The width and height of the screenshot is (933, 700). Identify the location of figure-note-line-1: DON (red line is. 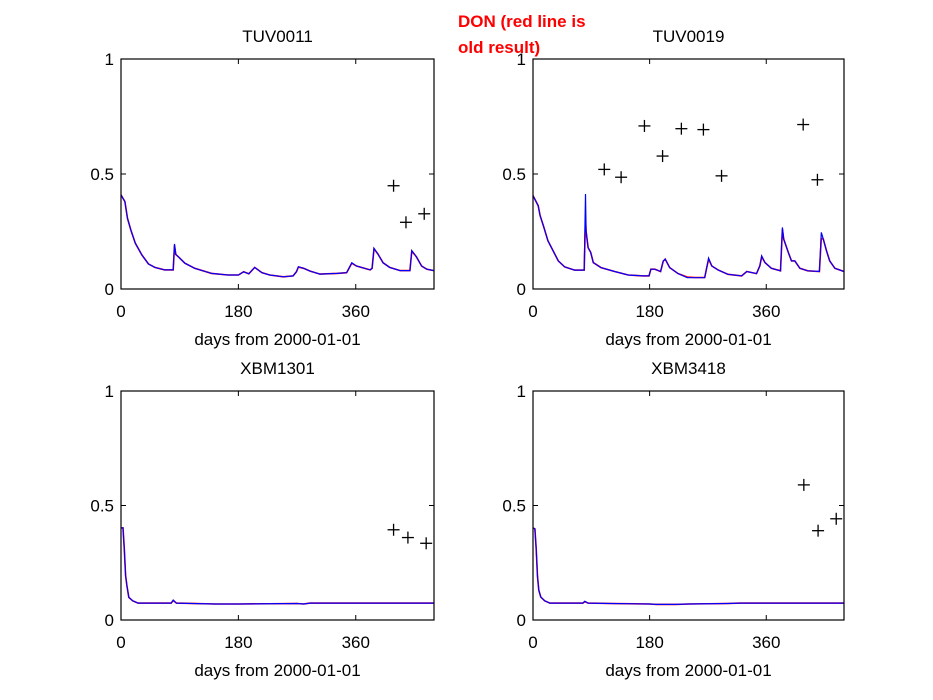
(522, 21).